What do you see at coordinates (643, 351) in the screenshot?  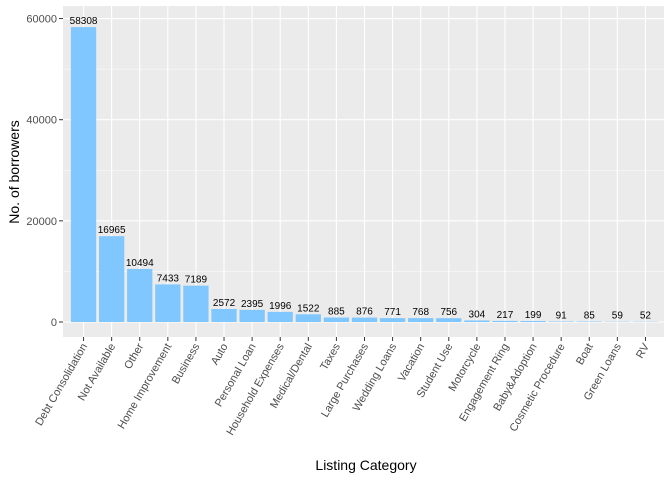 I see `x-tick-label: RV` at bounding box center [643, 351].